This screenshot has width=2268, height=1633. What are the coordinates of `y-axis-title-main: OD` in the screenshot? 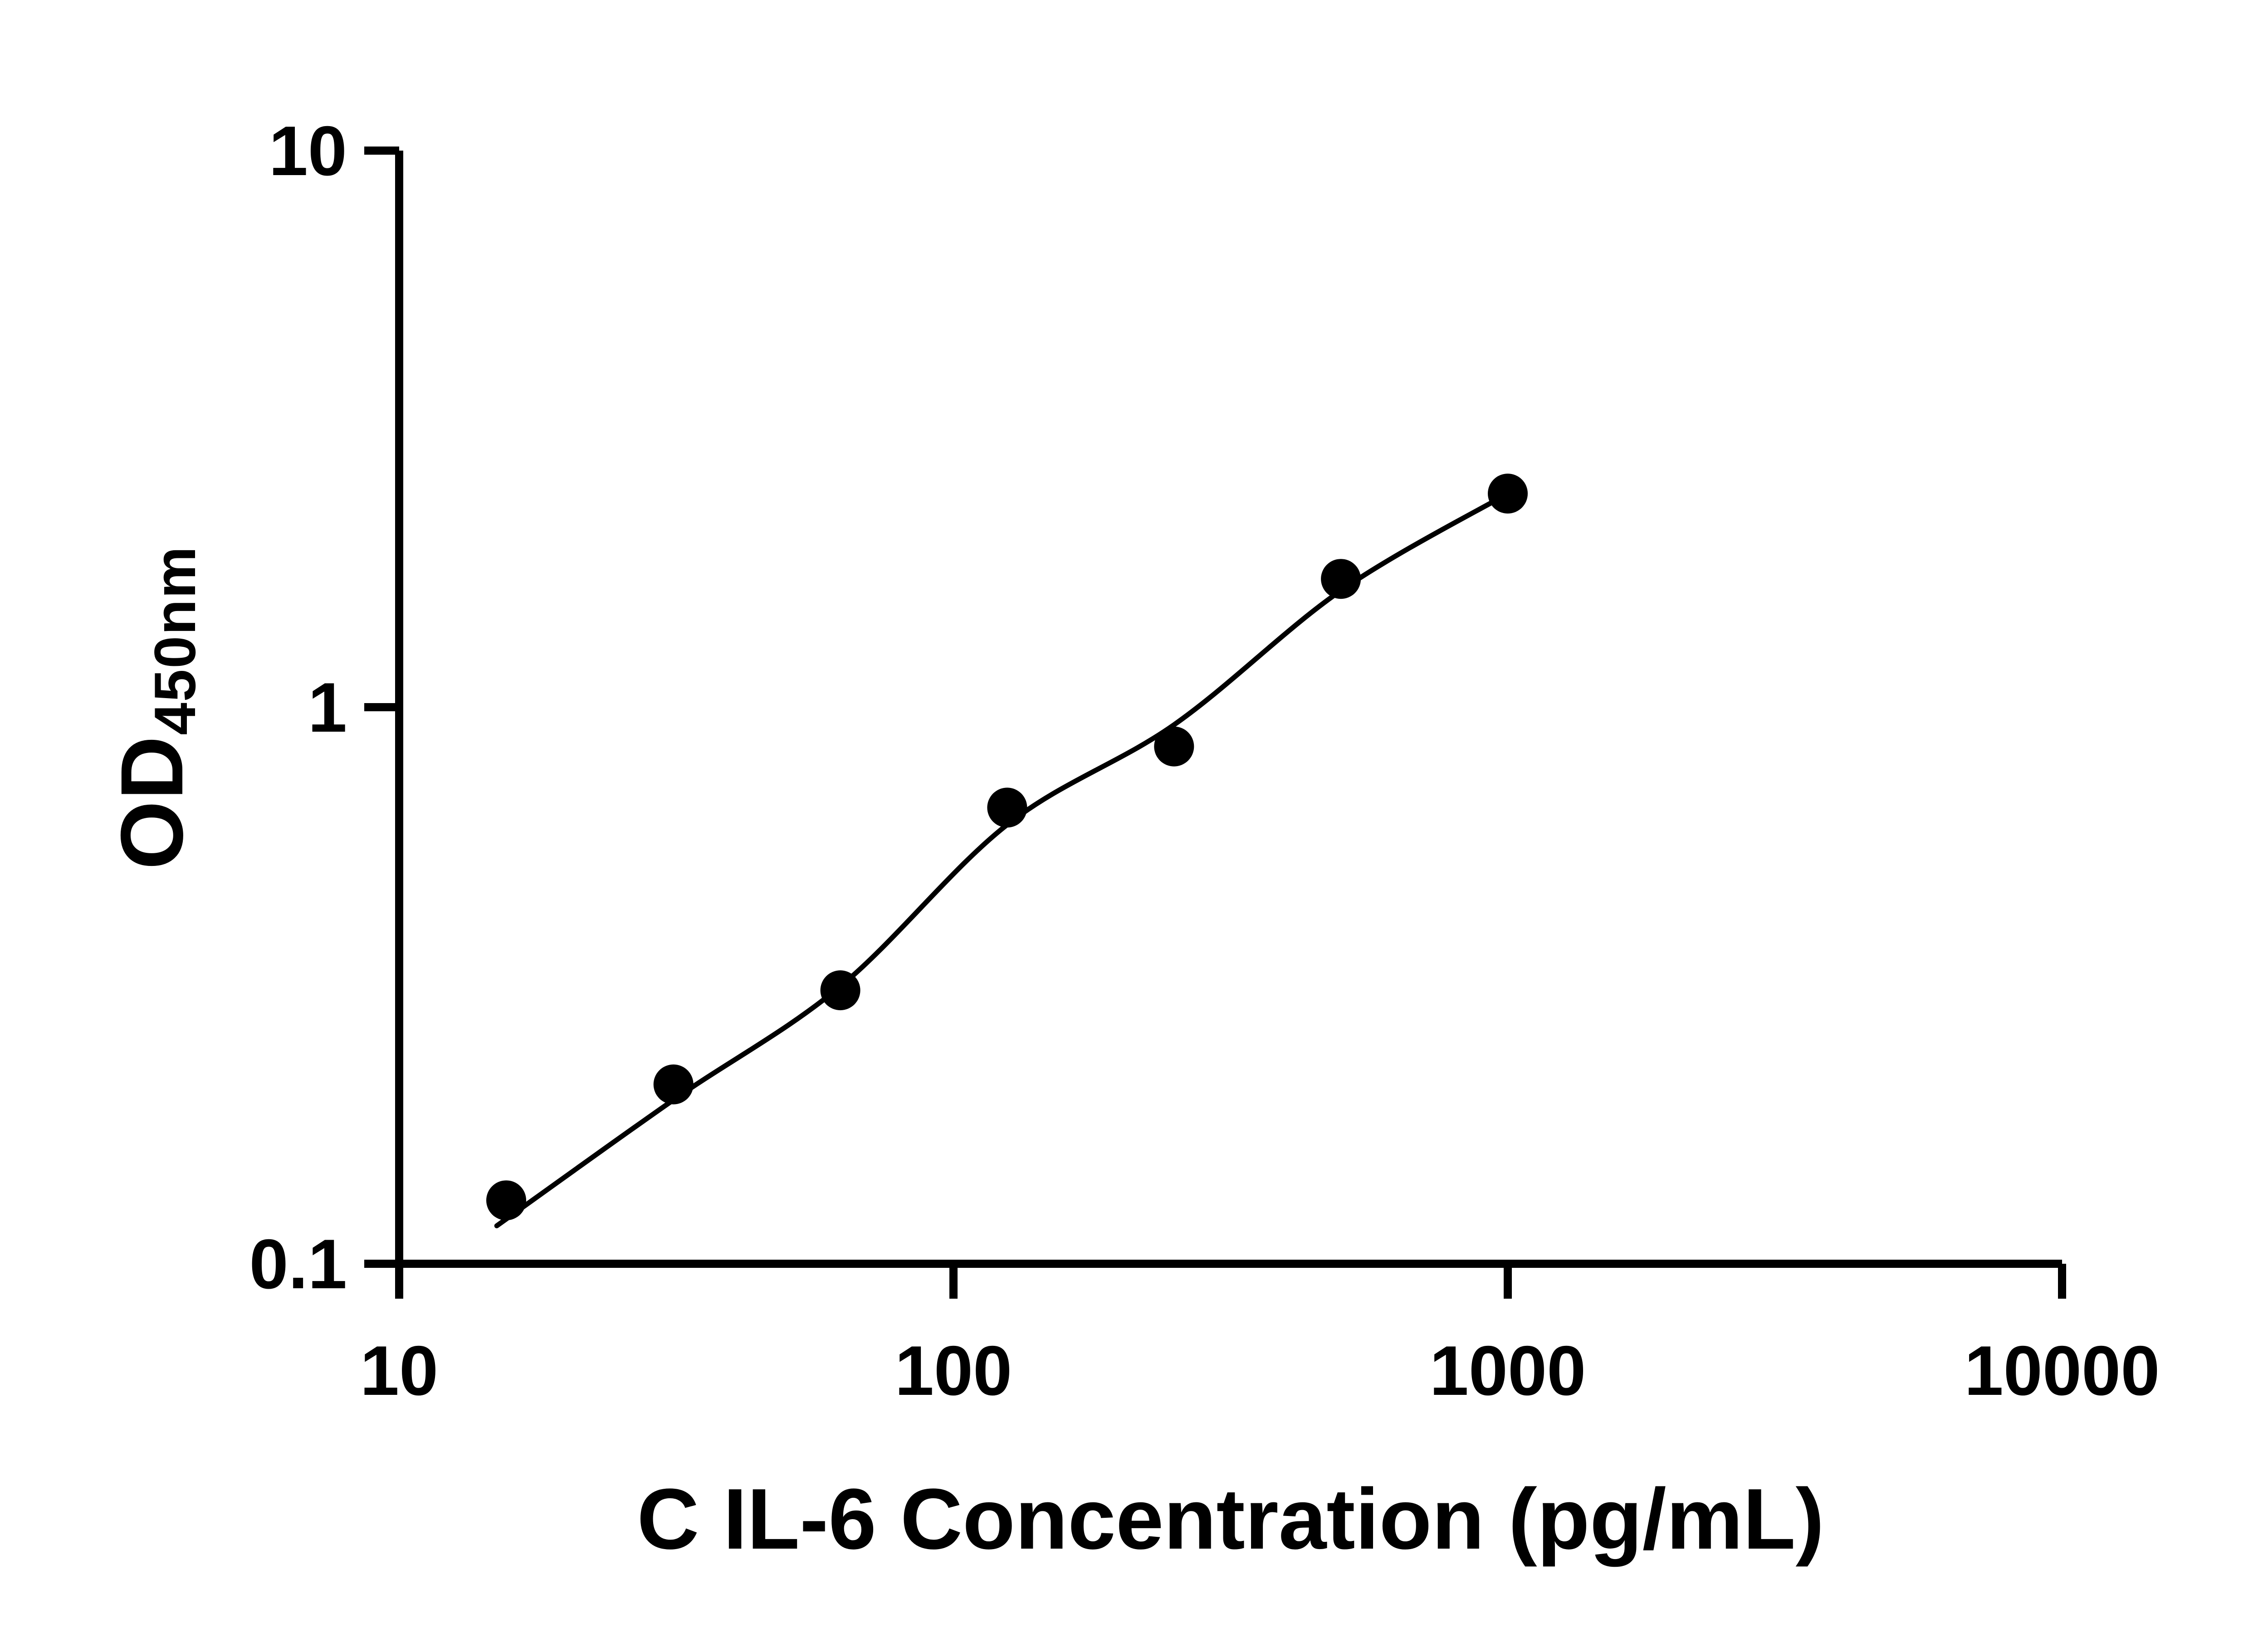 It's located at (152, 802).